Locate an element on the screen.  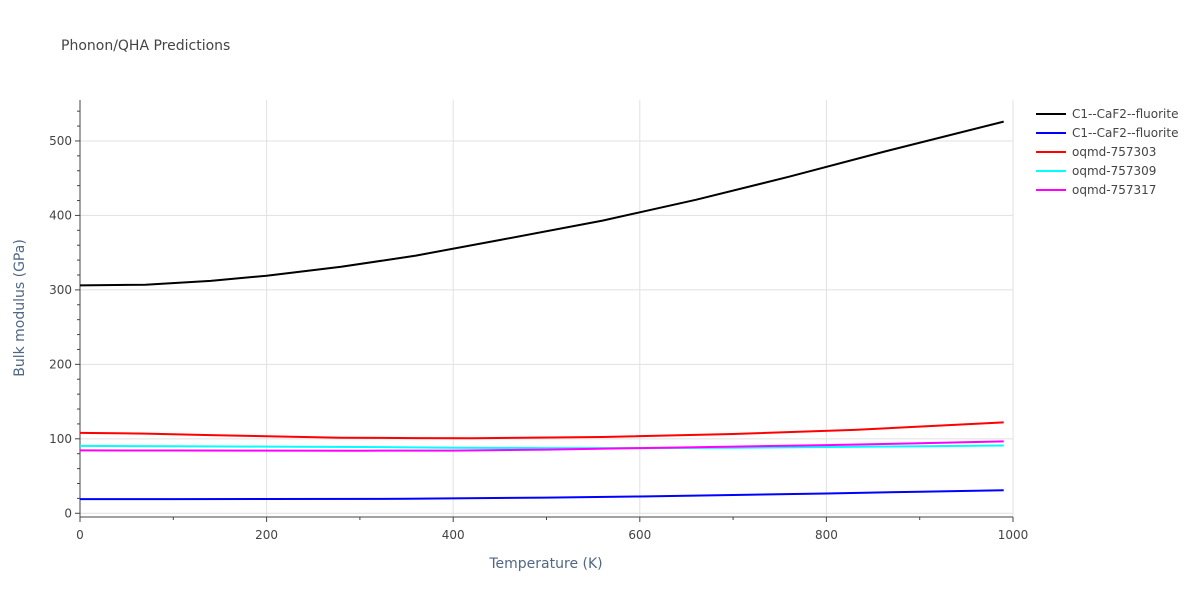
legend-item: oqmd-757317 is located at coordinates (1096, 190).